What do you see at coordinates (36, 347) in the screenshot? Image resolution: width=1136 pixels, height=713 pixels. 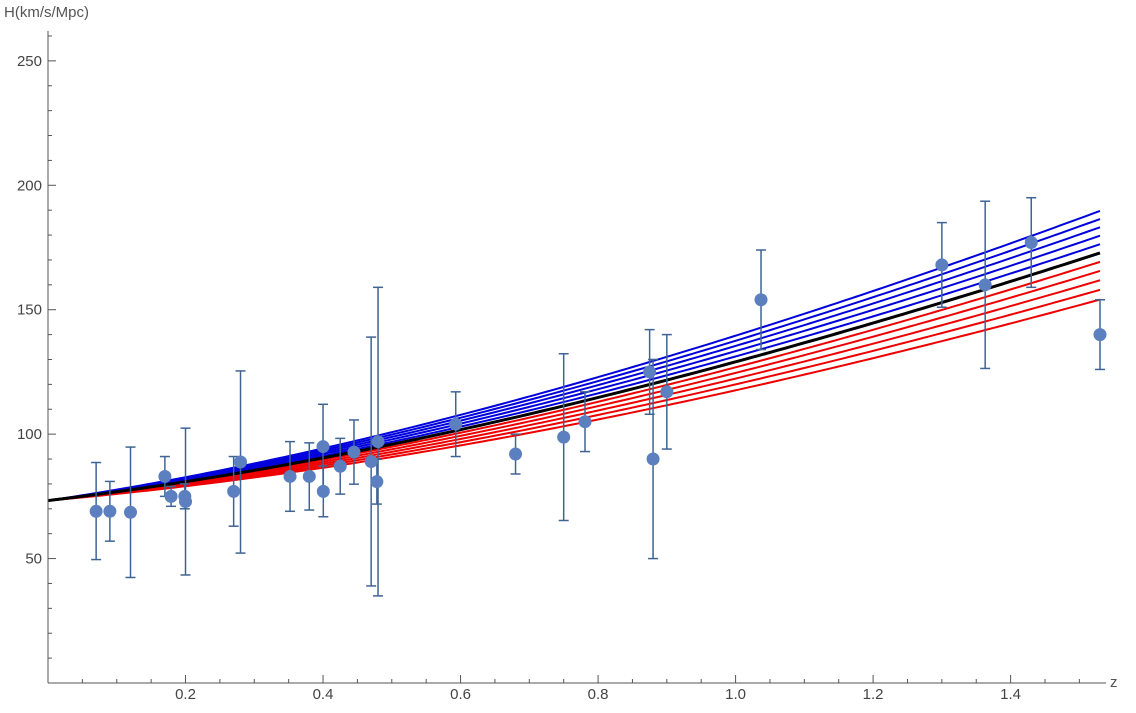 I see `y-ticks: 50 100 150 200 250` at bounding box center [36, 347].